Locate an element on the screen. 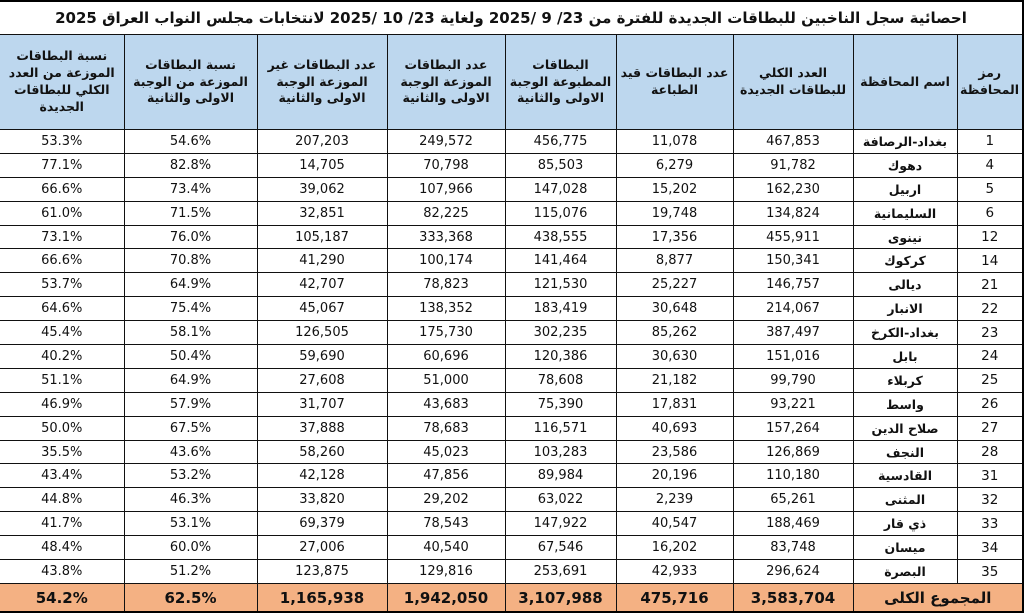 The height and width of the screenshot is (613, 1024). cell-undistributed-cards: 207,203 is located at coordinates (322, 141).